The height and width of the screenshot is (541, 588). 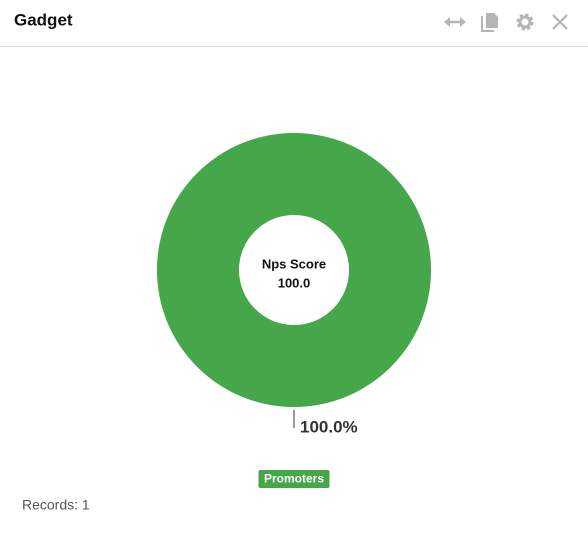 I want to click on slice-label: 100.0%, so click(x=329, y=426).